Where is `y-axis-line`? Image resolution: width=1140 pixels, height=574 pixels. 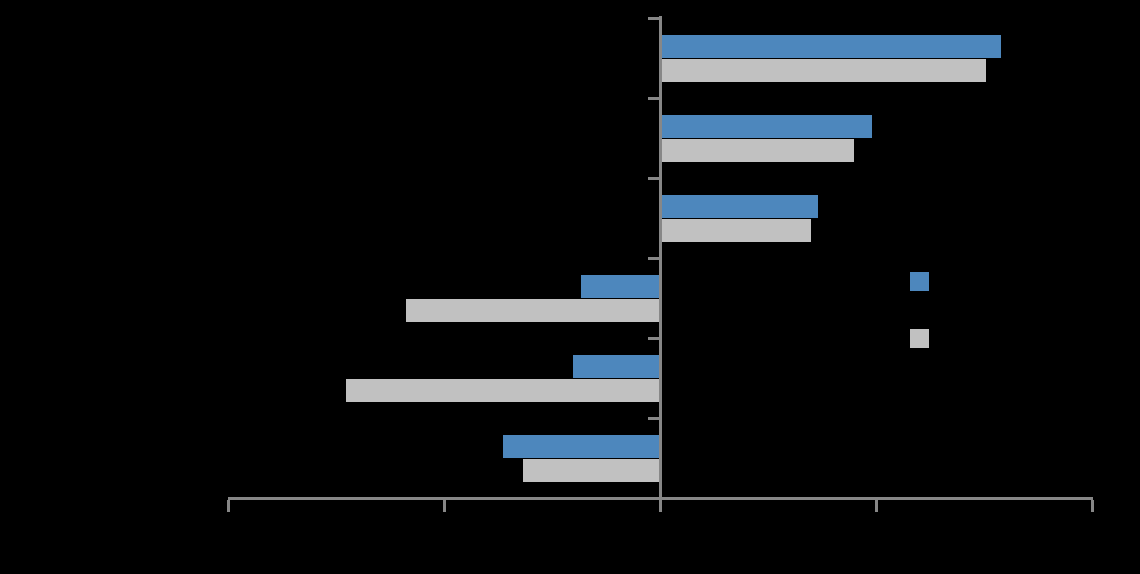
y-axis-line is located at coordinates (660, 258).